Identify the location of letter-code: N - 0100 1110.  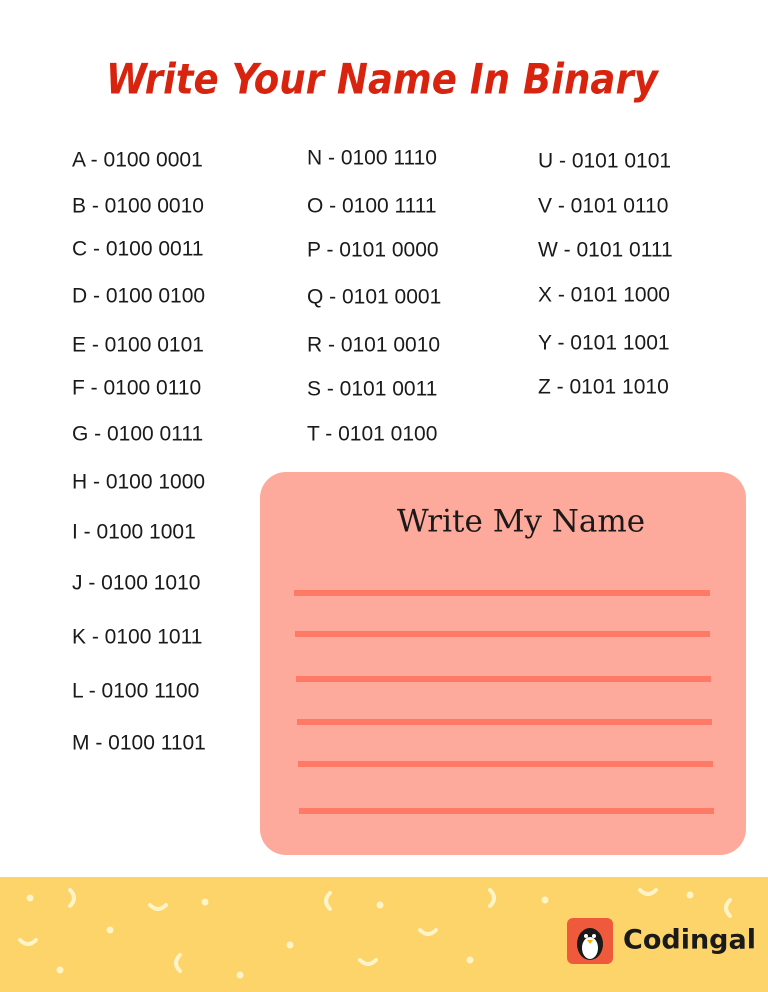
(372, 158).